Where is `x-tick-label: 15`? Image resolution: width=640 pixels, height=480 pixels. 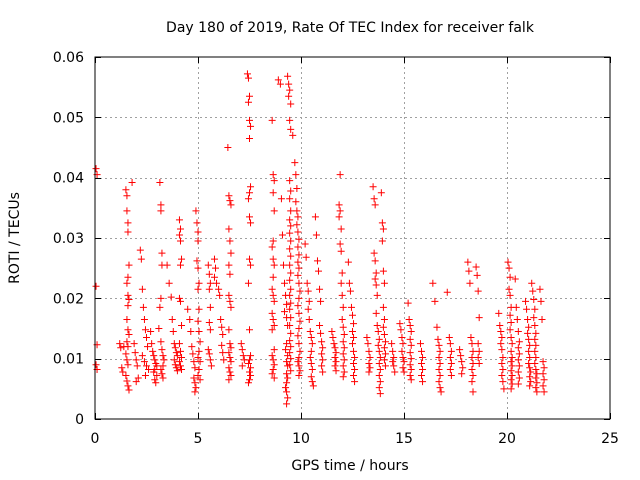 x-tick-label: 15 is located at coordinates (404, 439).